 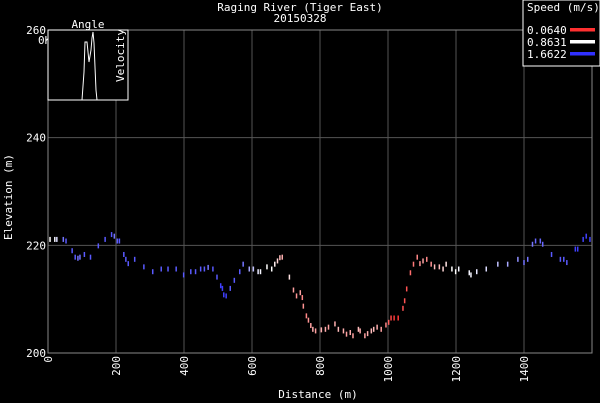 What do you see at coordinates (524, 369) in the screenshot?
I see `x-tick-label: 1400` at bounding box center [524, 369].